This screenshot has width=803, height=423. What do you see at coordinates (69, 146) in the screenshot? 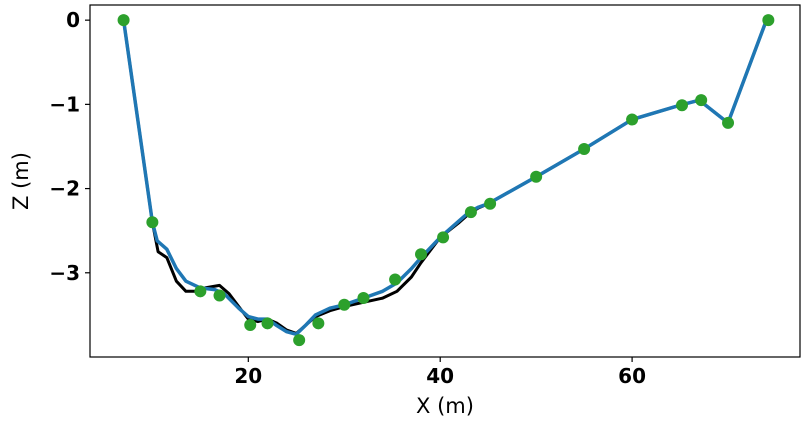
I see `y-axis-ticks: 0 −1 −2 −3` at bounding box center [69, 146].